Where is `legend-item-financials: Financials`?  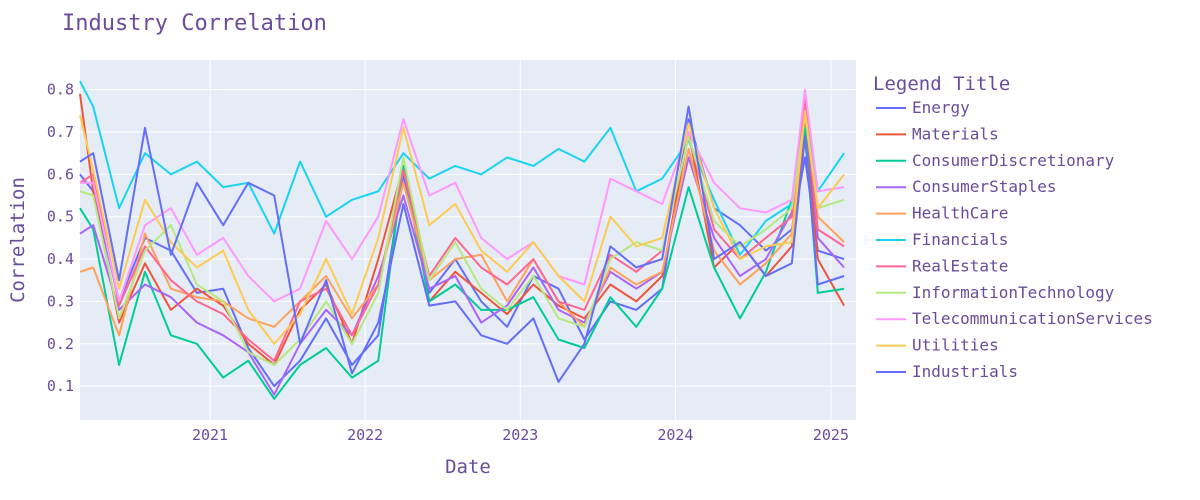
legend-item-financials: Financials is located at coordinates (960, 239).